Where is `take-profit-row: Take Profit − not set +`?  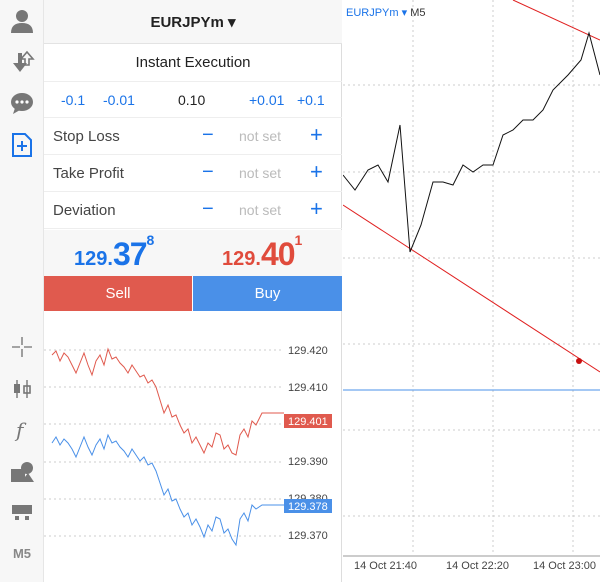 take-profit-row: Take Profit − not set + is located at coordinates (193, 173).